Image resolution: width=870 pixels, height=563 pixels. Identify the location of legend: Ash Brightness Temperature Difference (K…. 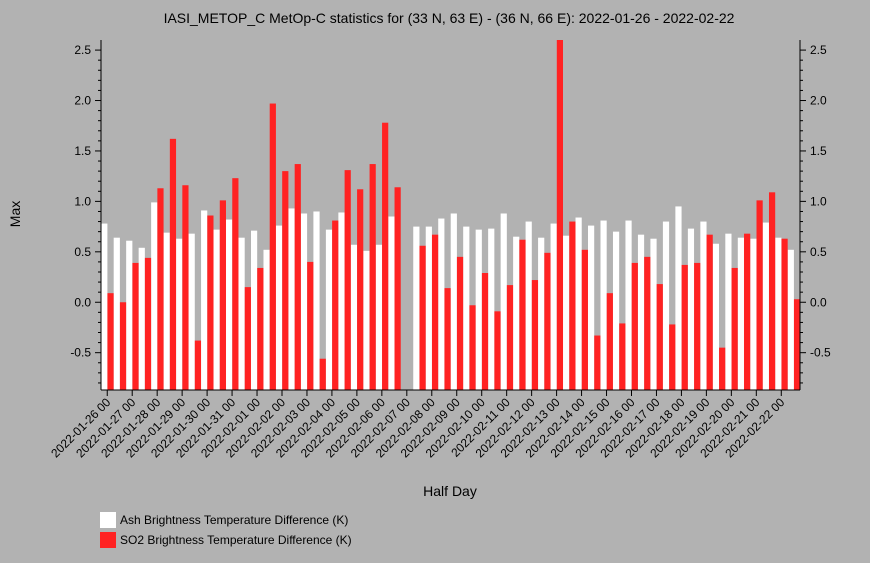
(226, 530).